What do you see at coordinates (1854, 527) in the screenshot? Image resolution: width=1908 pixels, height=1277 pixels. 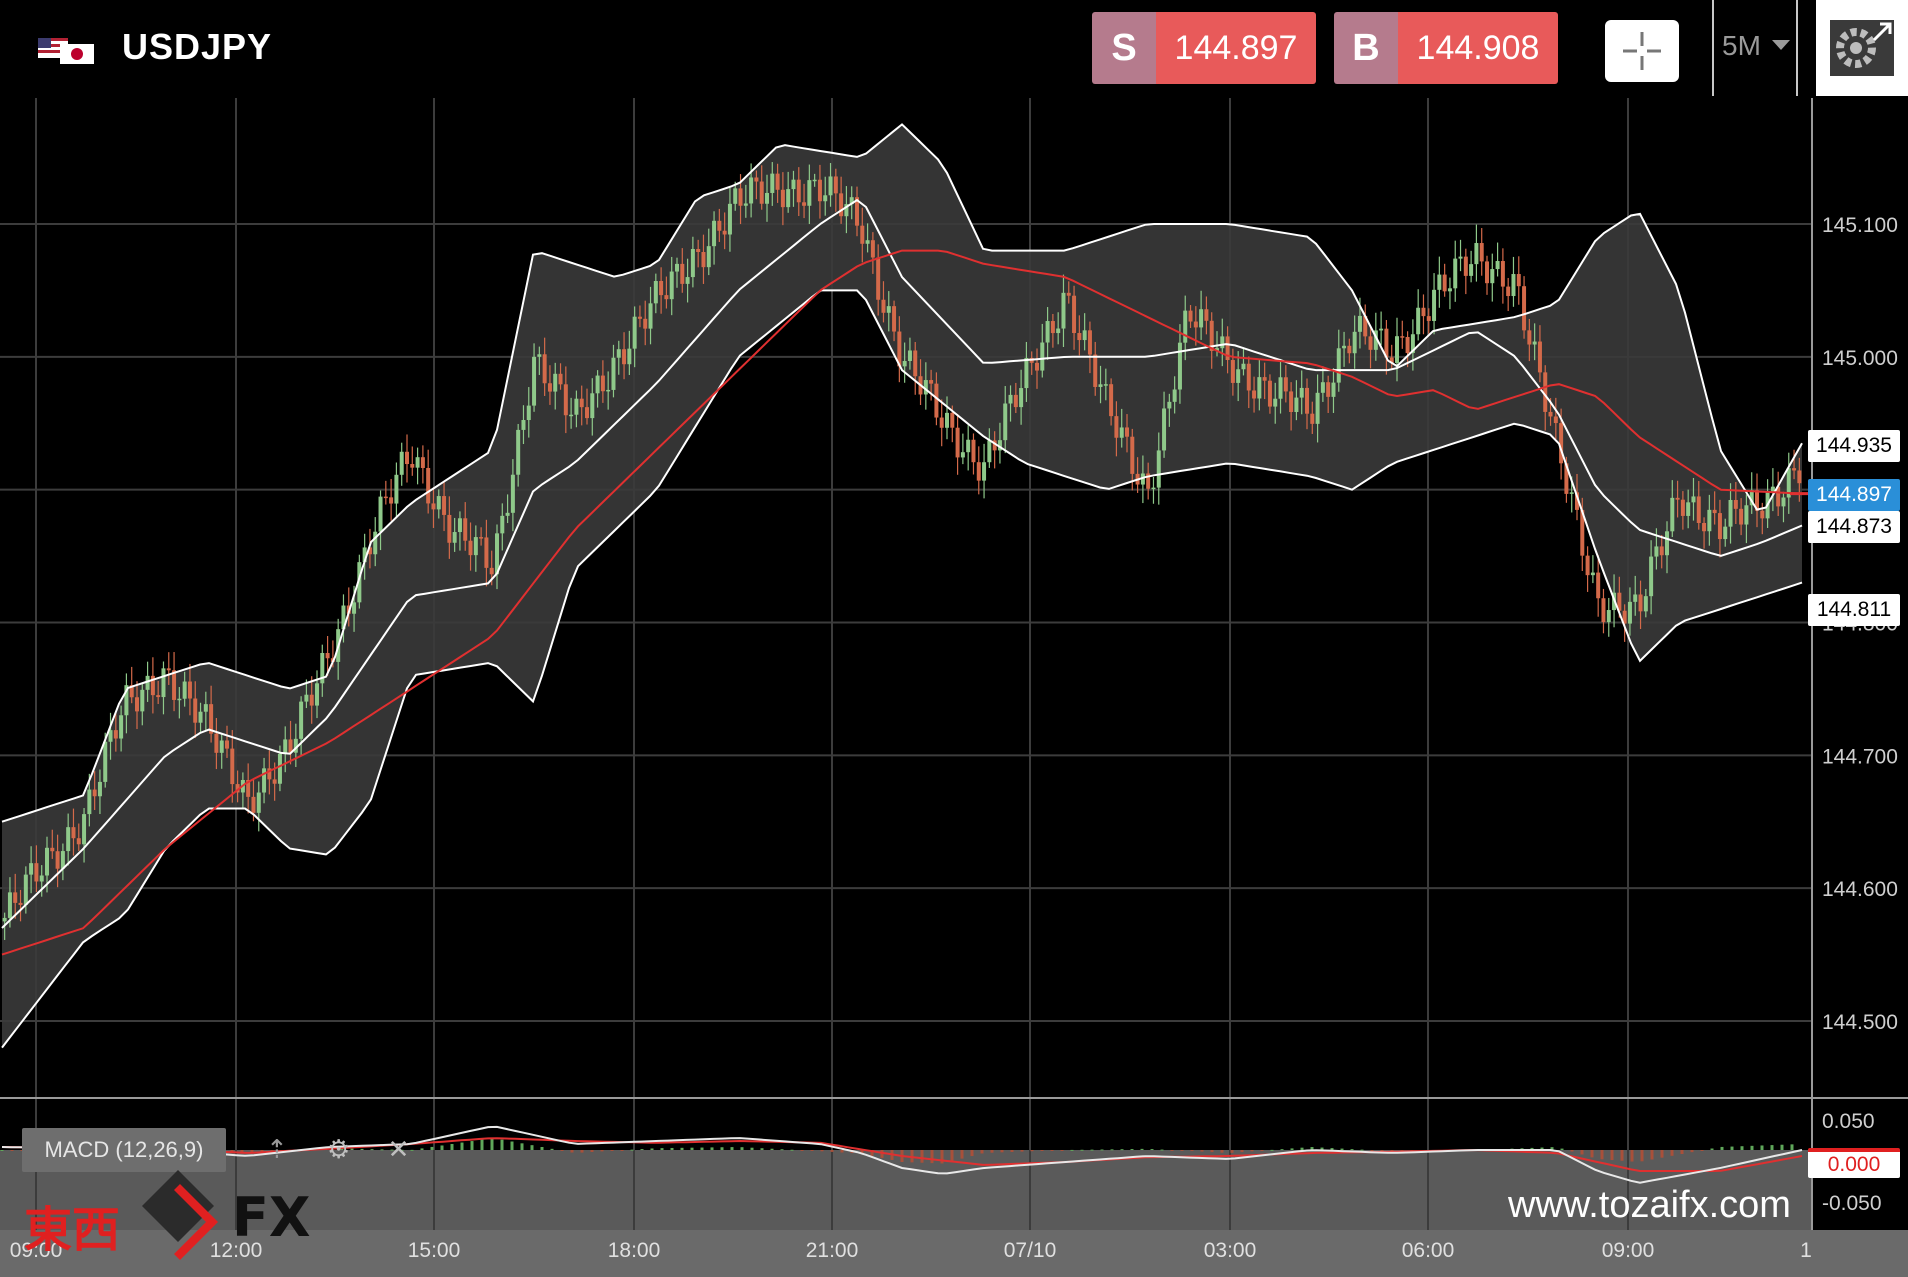 I see `price-badge-middle: 144.873` at bounding box center [1854, 527].